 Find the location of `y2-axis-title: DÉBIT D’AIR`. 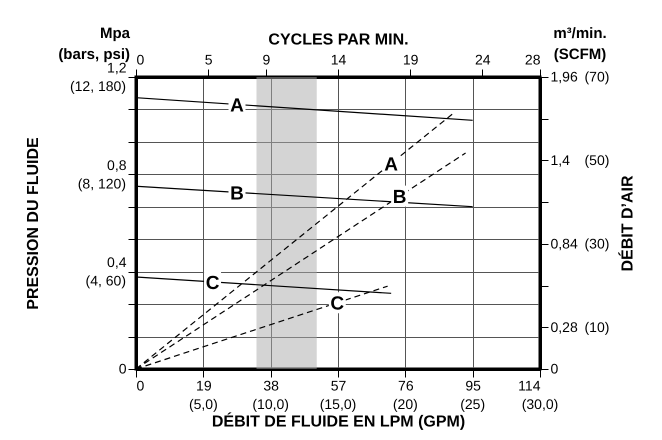

y2-axis-title: DÉBIT D’AIR is located at coordinates (627, 223).